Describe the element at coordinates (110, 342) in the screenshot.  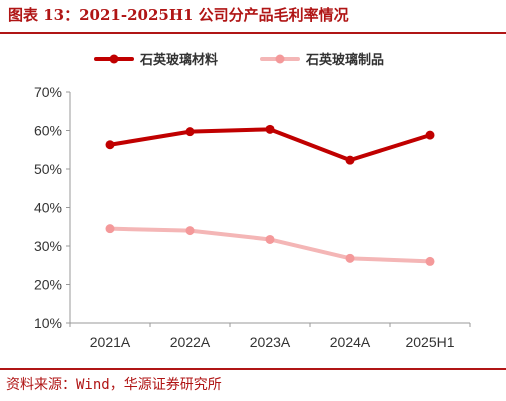
I see `x-tick-label: 2021A` at that location.